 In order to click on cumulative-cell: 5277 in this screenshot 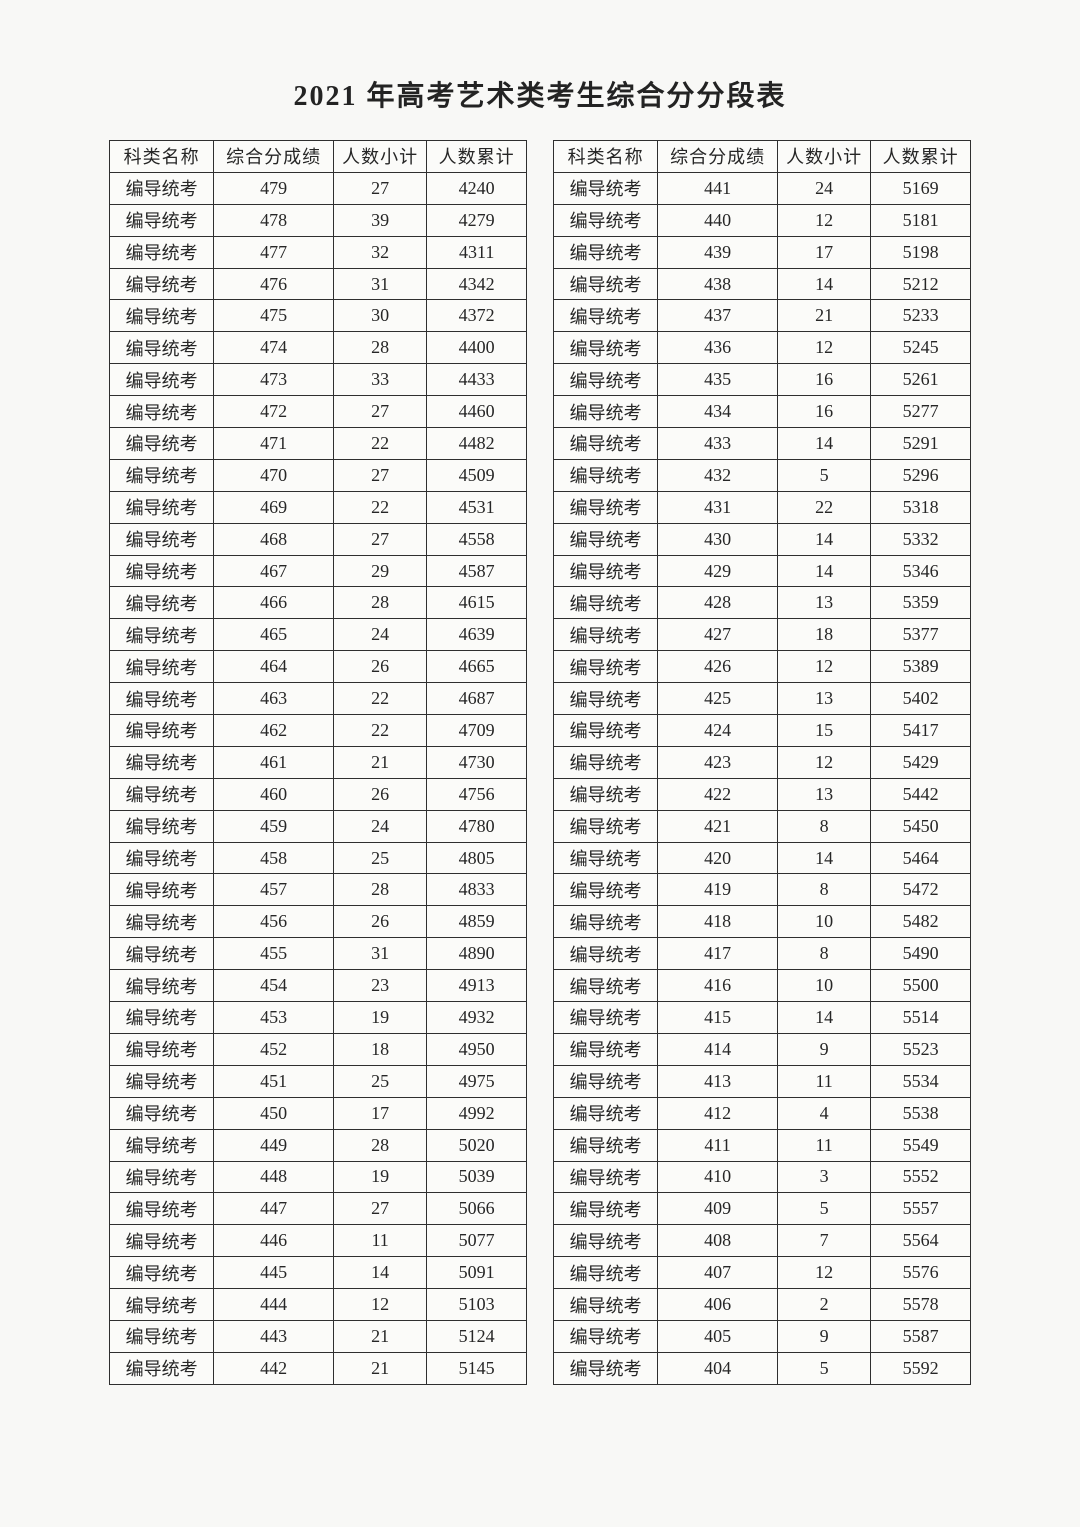, I will do `click(920, 412)`.